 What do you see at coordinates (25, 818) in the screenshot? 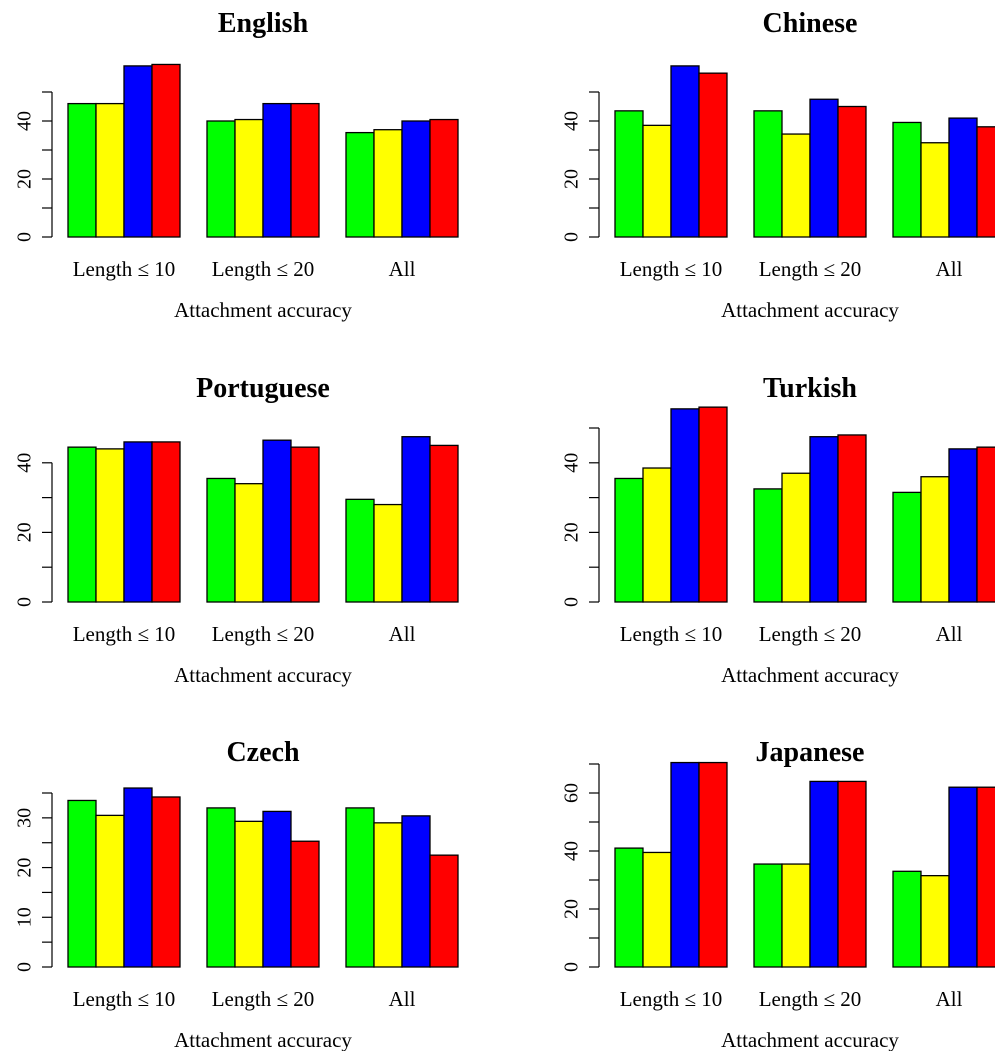
I see `y-tick-label: 30` at bounding box center [25, 818].